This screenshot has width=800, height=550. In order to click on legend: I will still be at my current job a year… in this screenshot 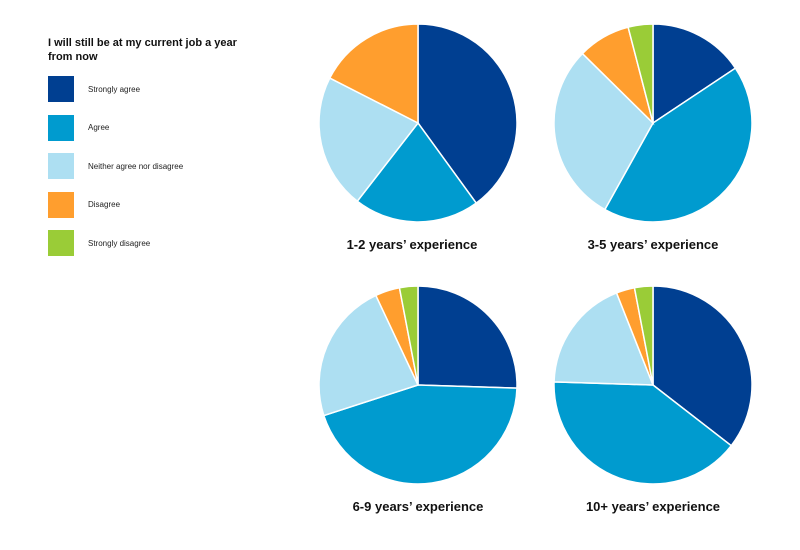, I will do `click(148, 152)`.